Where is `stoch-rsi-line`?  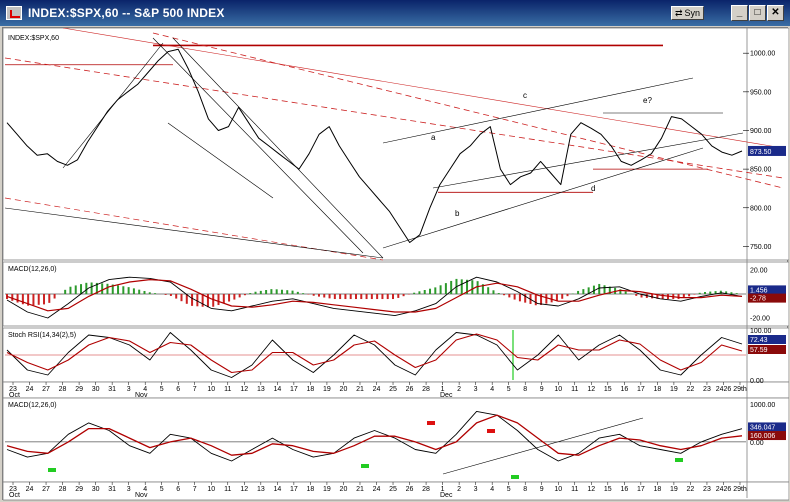
stoch-rsi-line is located at coordinates (374, 355).